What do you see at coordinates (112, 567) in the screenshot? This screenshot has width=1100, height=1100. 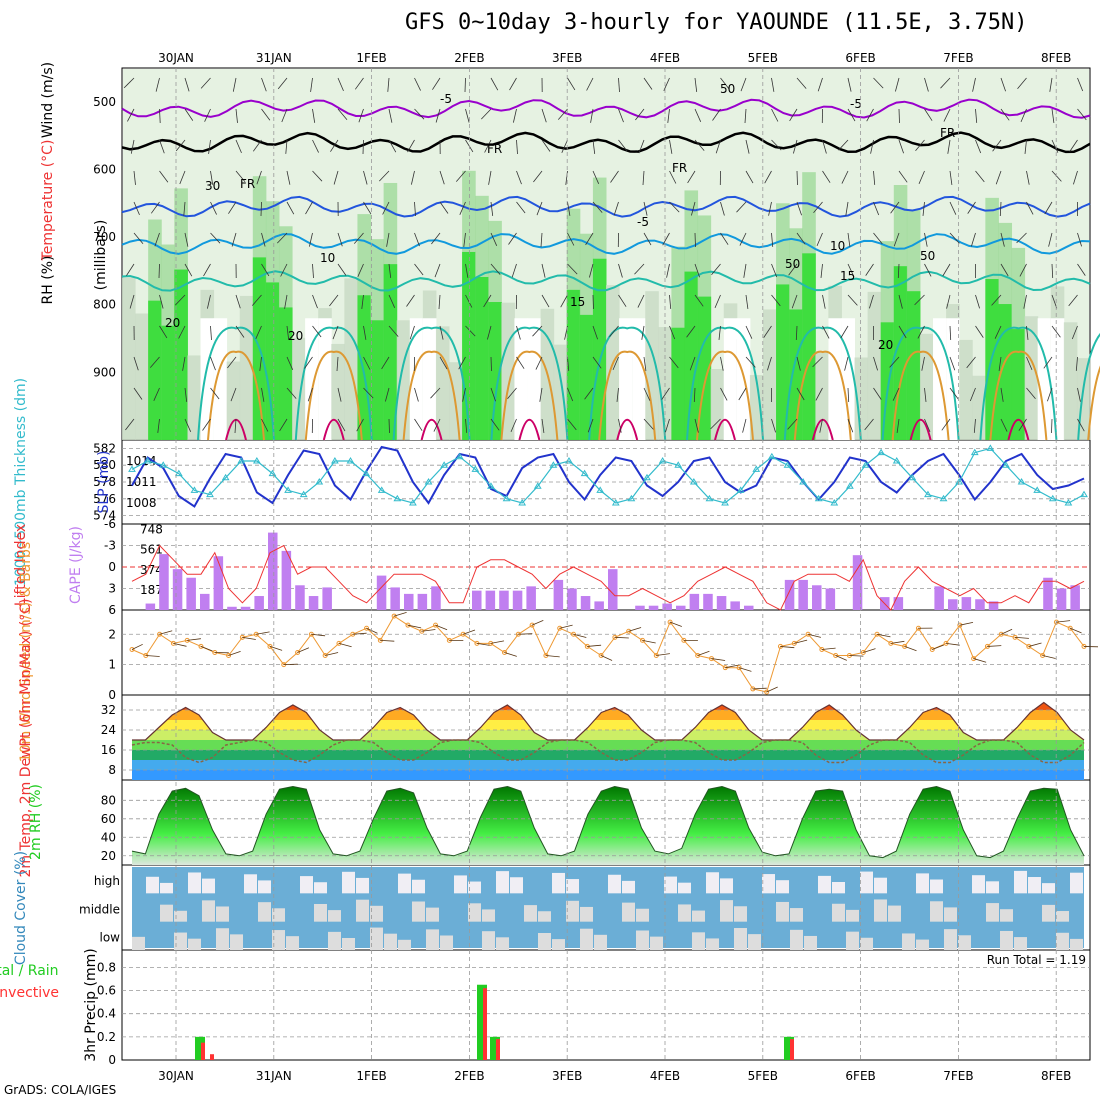 I see `ytick-li: 0` at bounding box center [112, 567].